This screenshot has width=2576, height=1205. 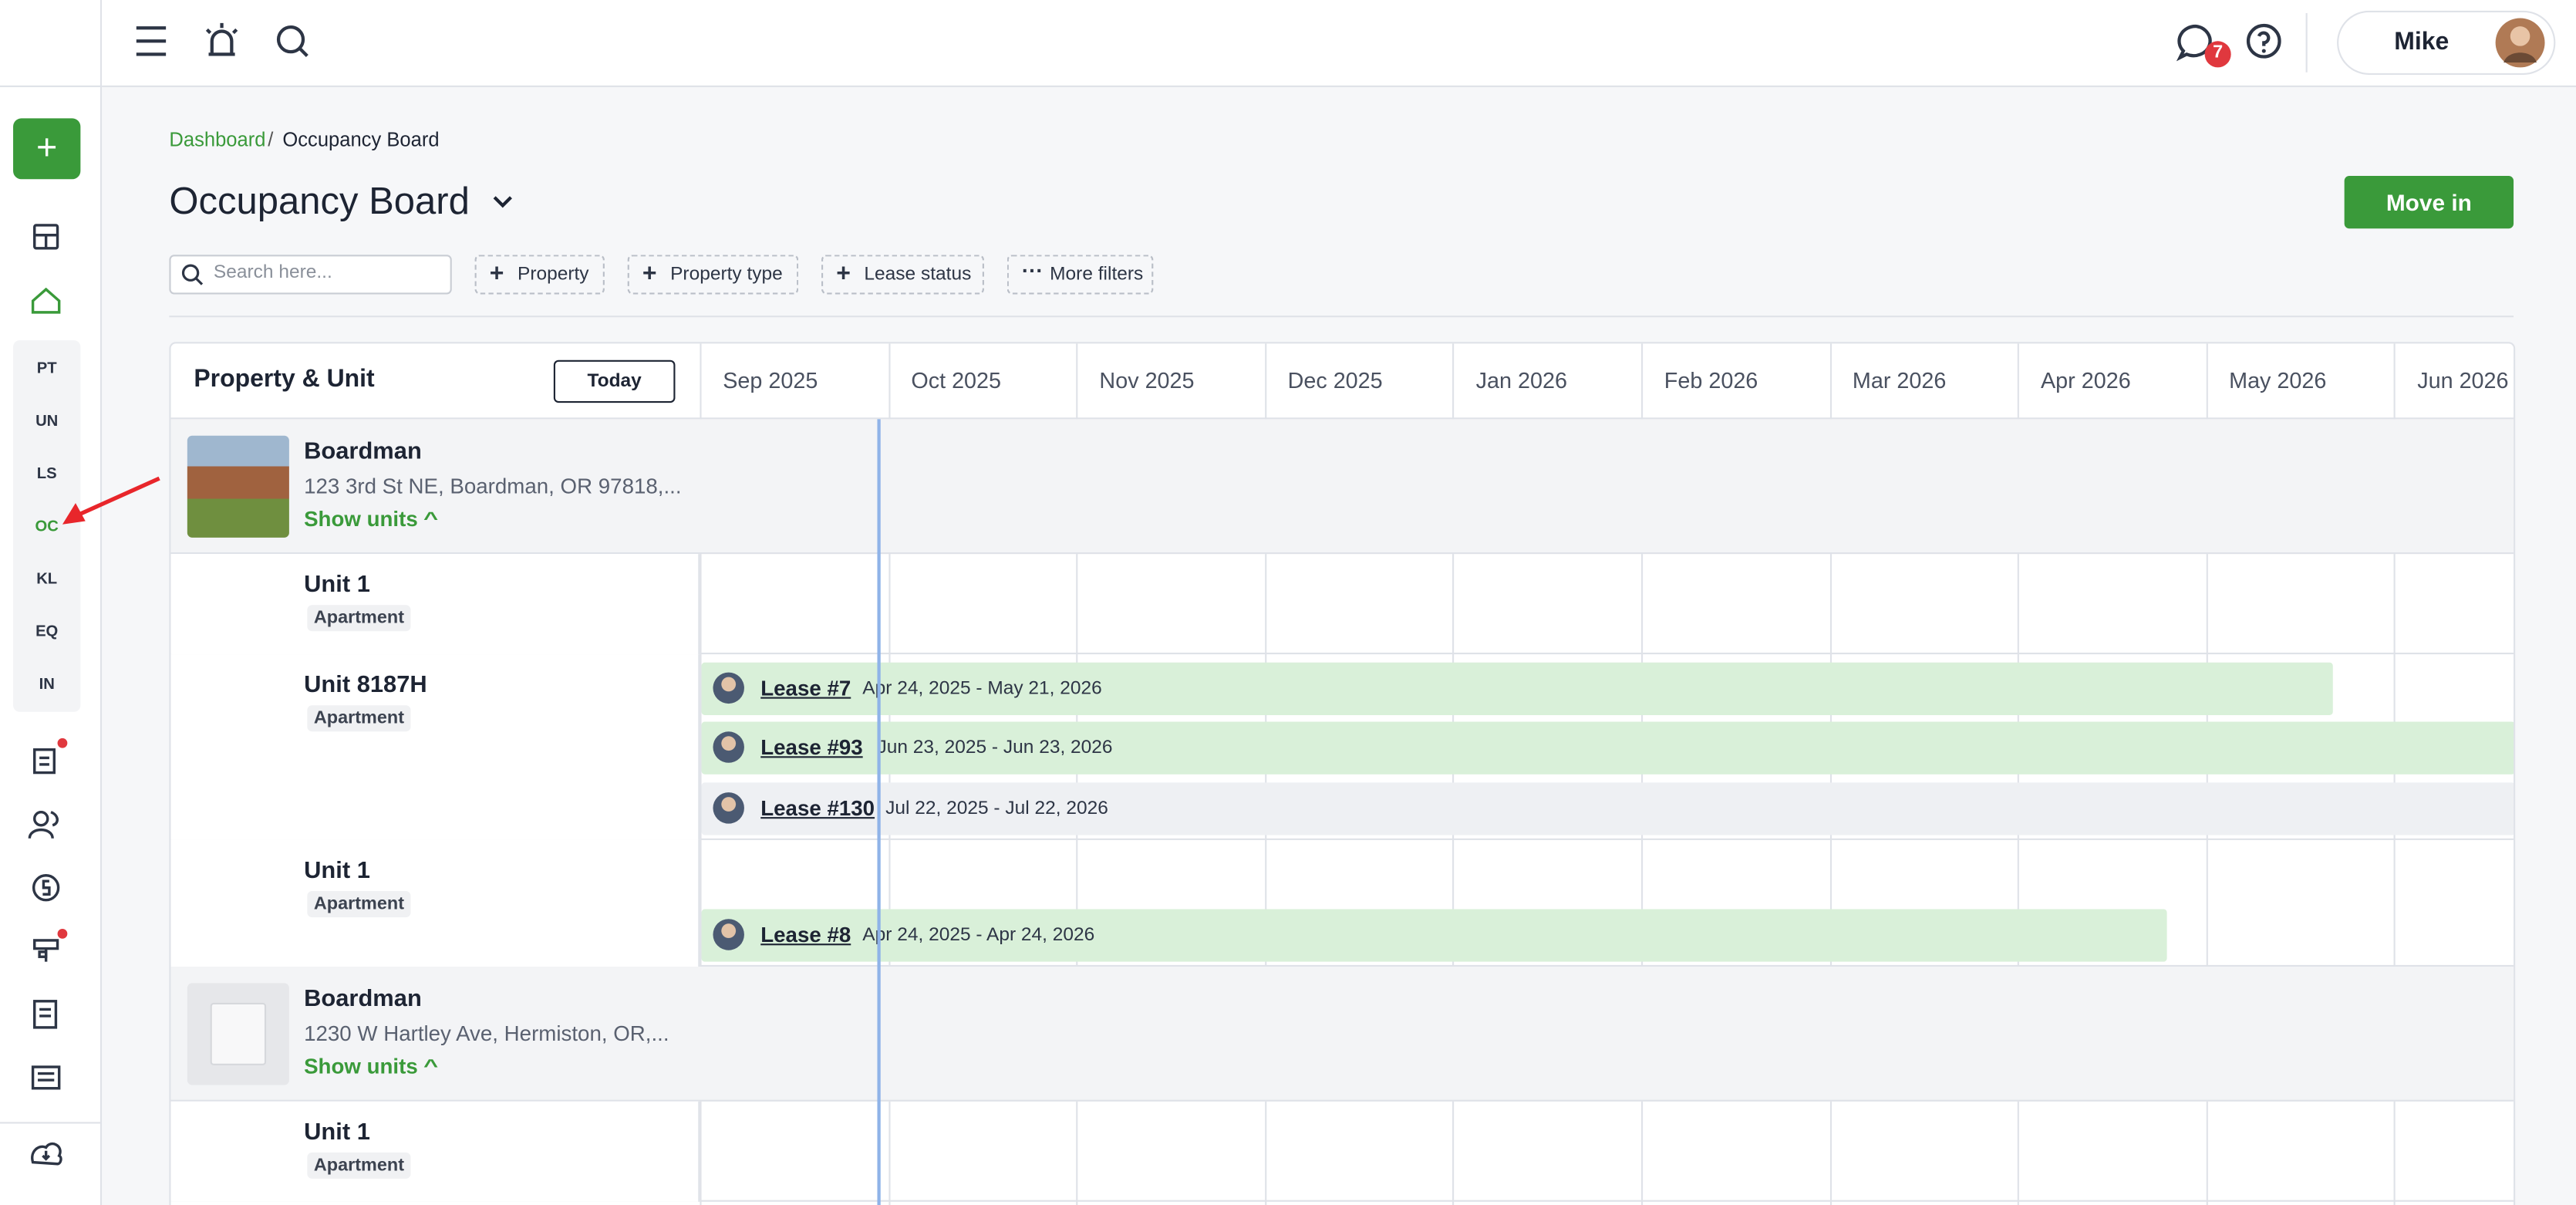 I want to click on add-button: +, so click(x=47, y=149).